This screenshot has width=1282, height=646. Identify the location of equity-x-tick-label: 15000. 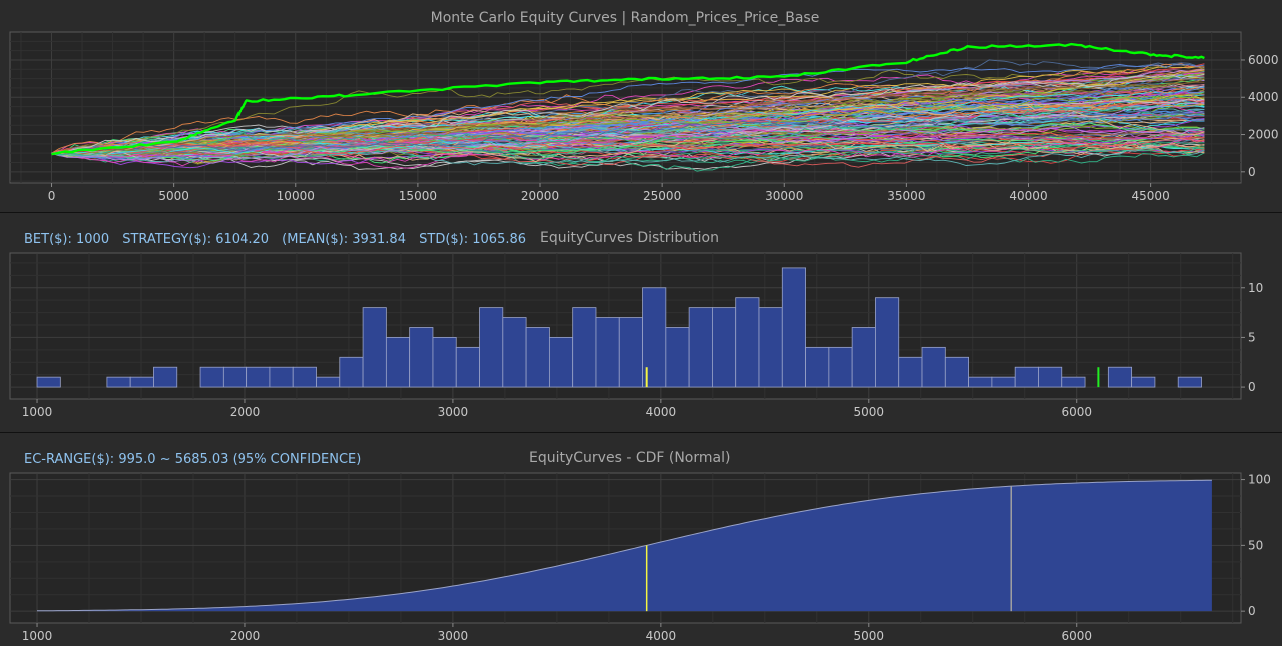
(418, 196).